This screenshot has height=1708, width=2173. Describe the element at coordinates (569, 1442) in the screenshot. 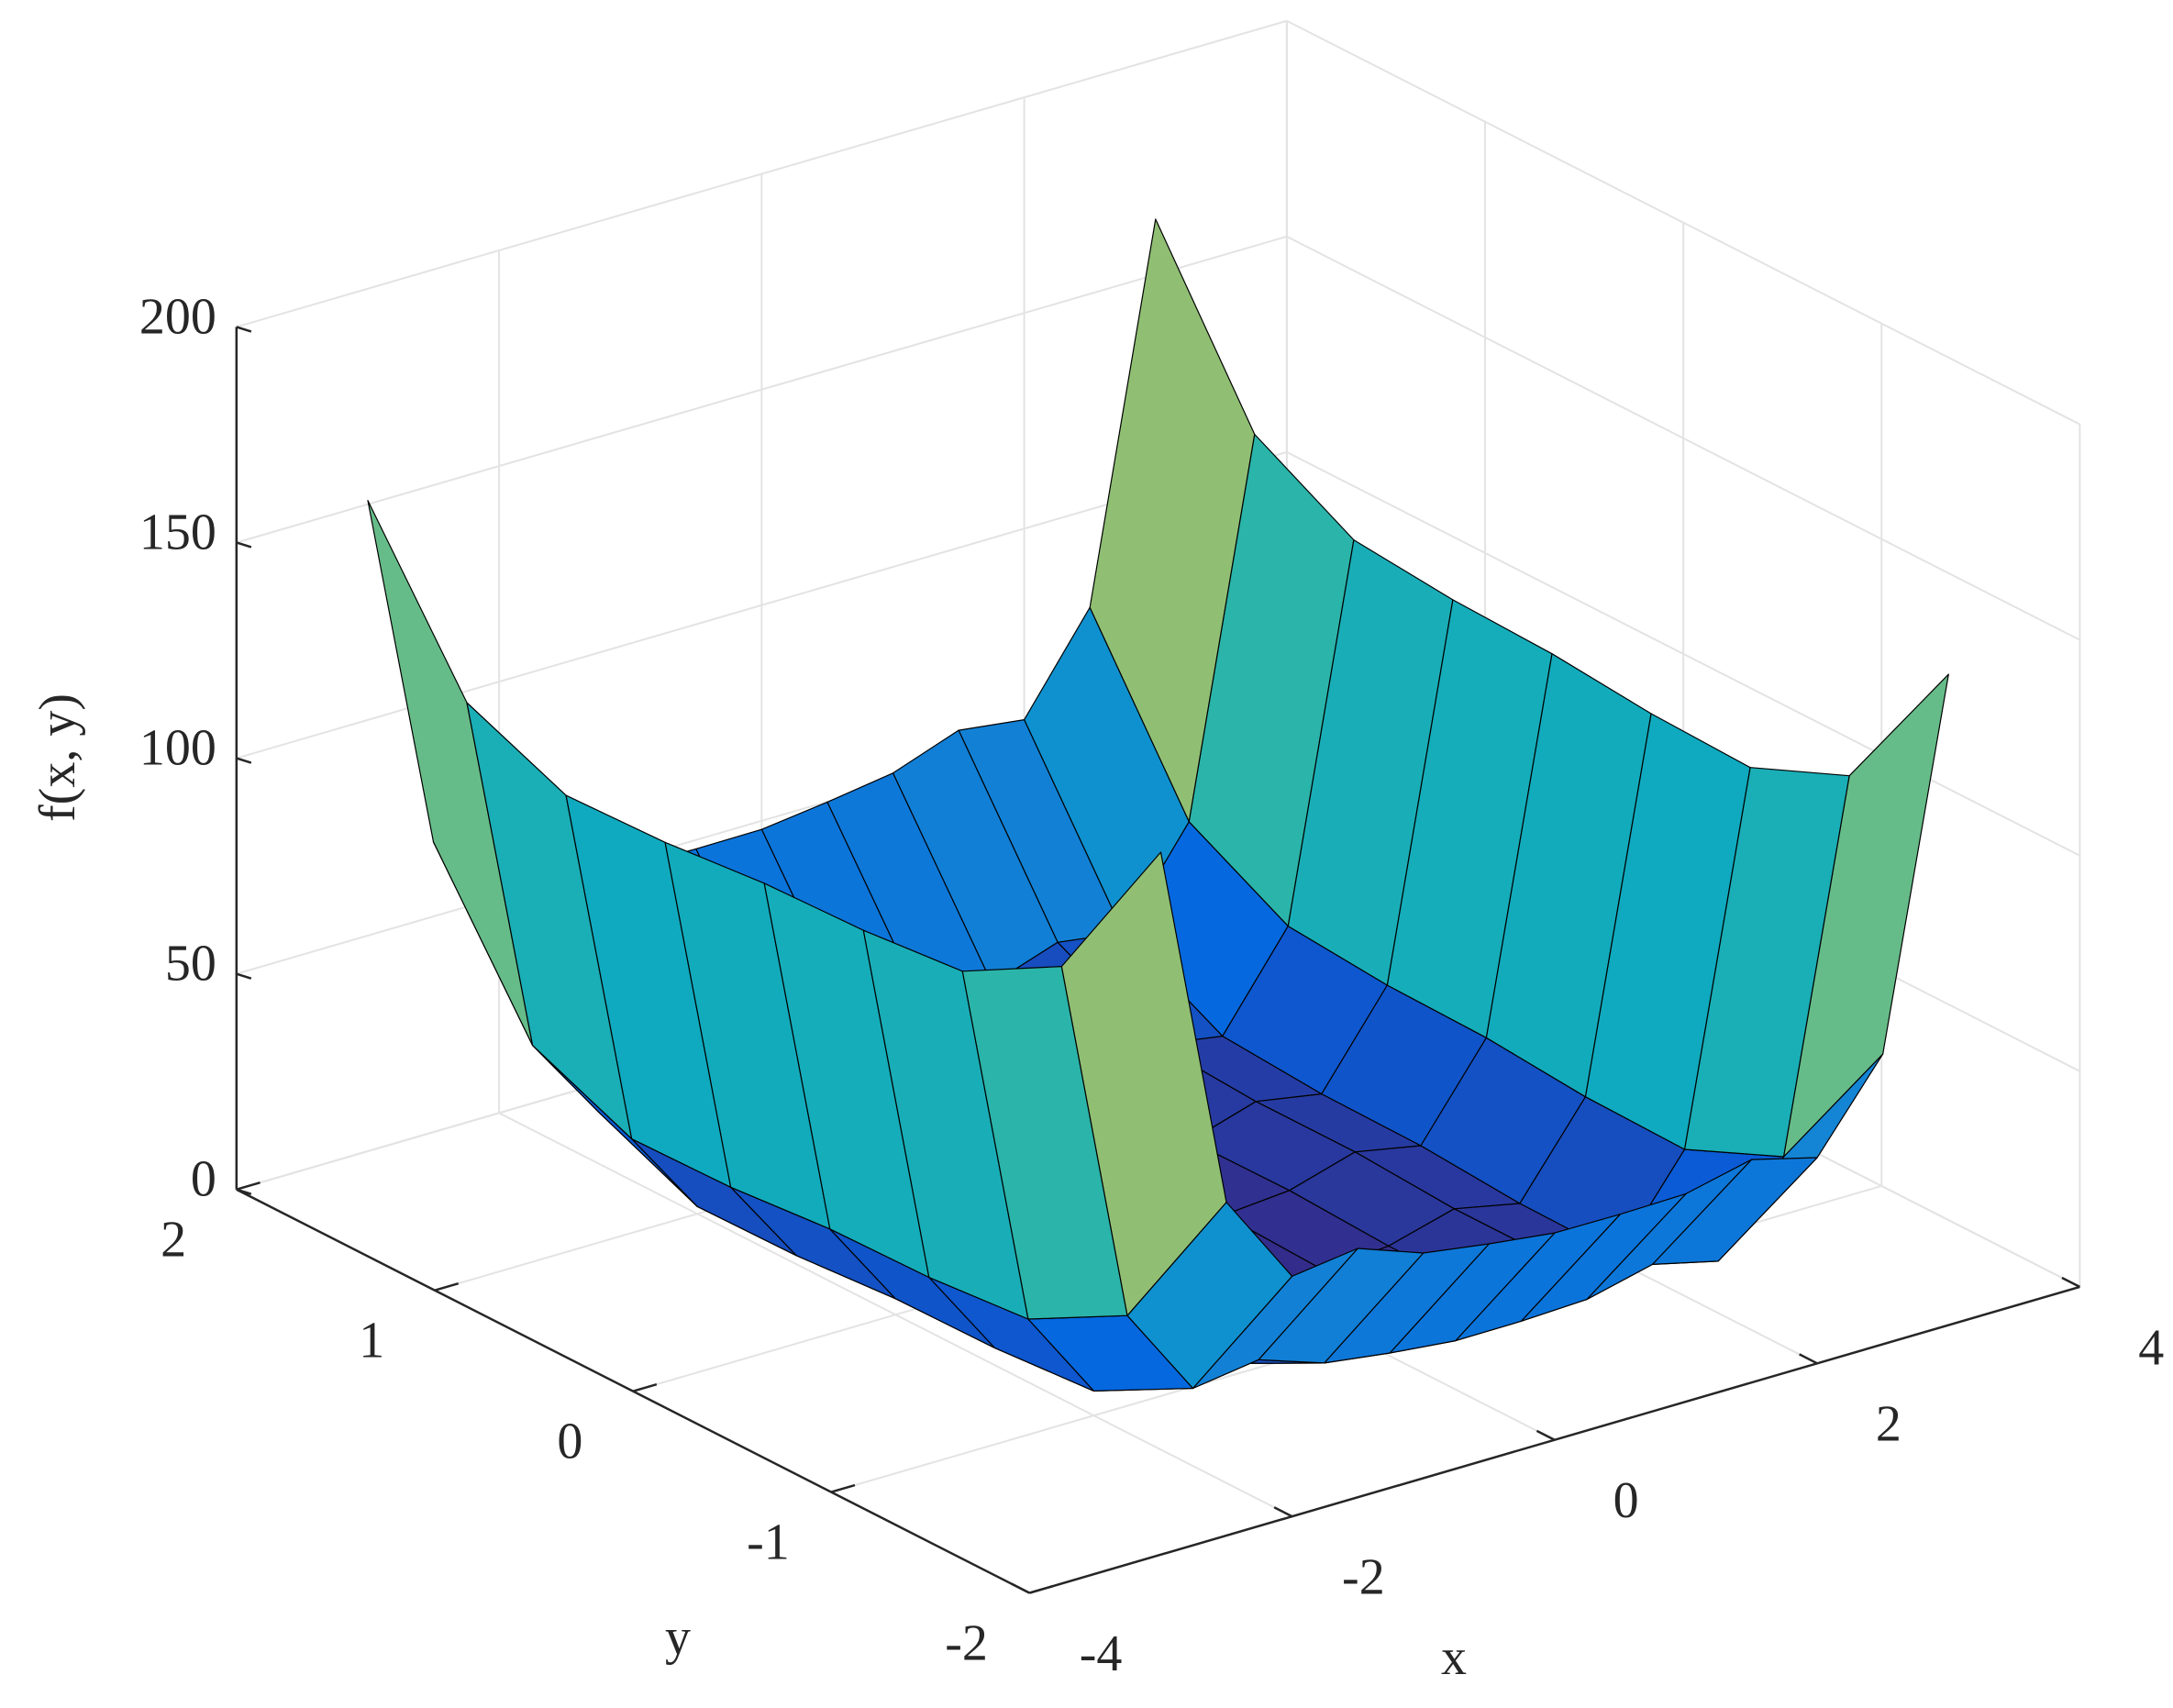

I see `y-tick-label: 0` at that location.